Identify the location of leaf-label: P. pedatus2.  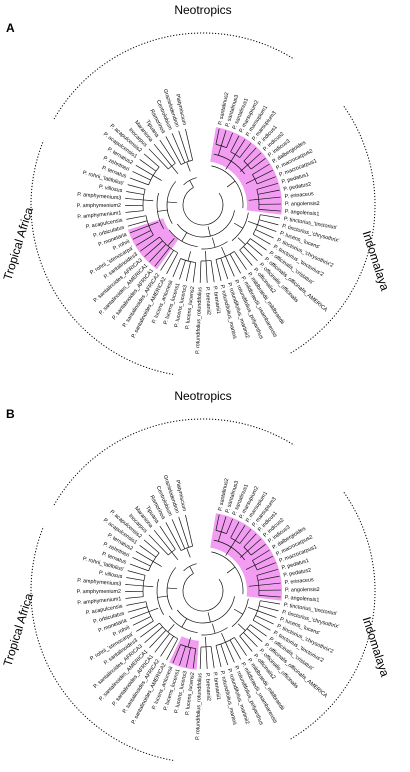
(297, 186).